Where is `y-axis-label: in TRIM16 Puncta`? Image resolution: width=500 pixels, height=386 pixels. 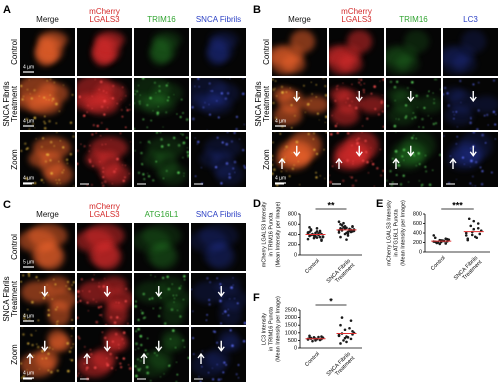 y-axis-label: in TRIM16 Puncta is located at coordinates (271, 328).